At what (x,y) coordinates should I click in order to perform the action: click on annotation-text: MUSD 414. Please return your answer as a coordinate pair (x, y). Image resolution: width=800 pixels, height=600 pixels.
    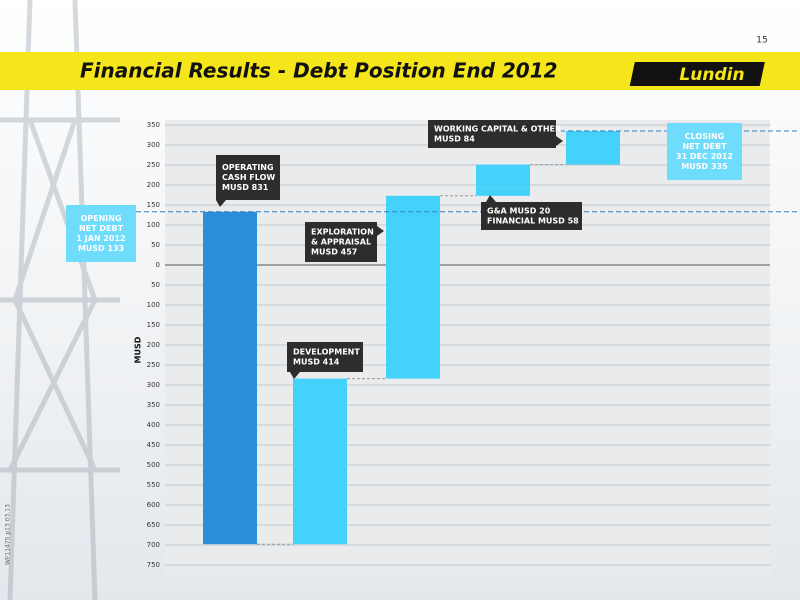
    Looking at the image, I should click on (316, 362).